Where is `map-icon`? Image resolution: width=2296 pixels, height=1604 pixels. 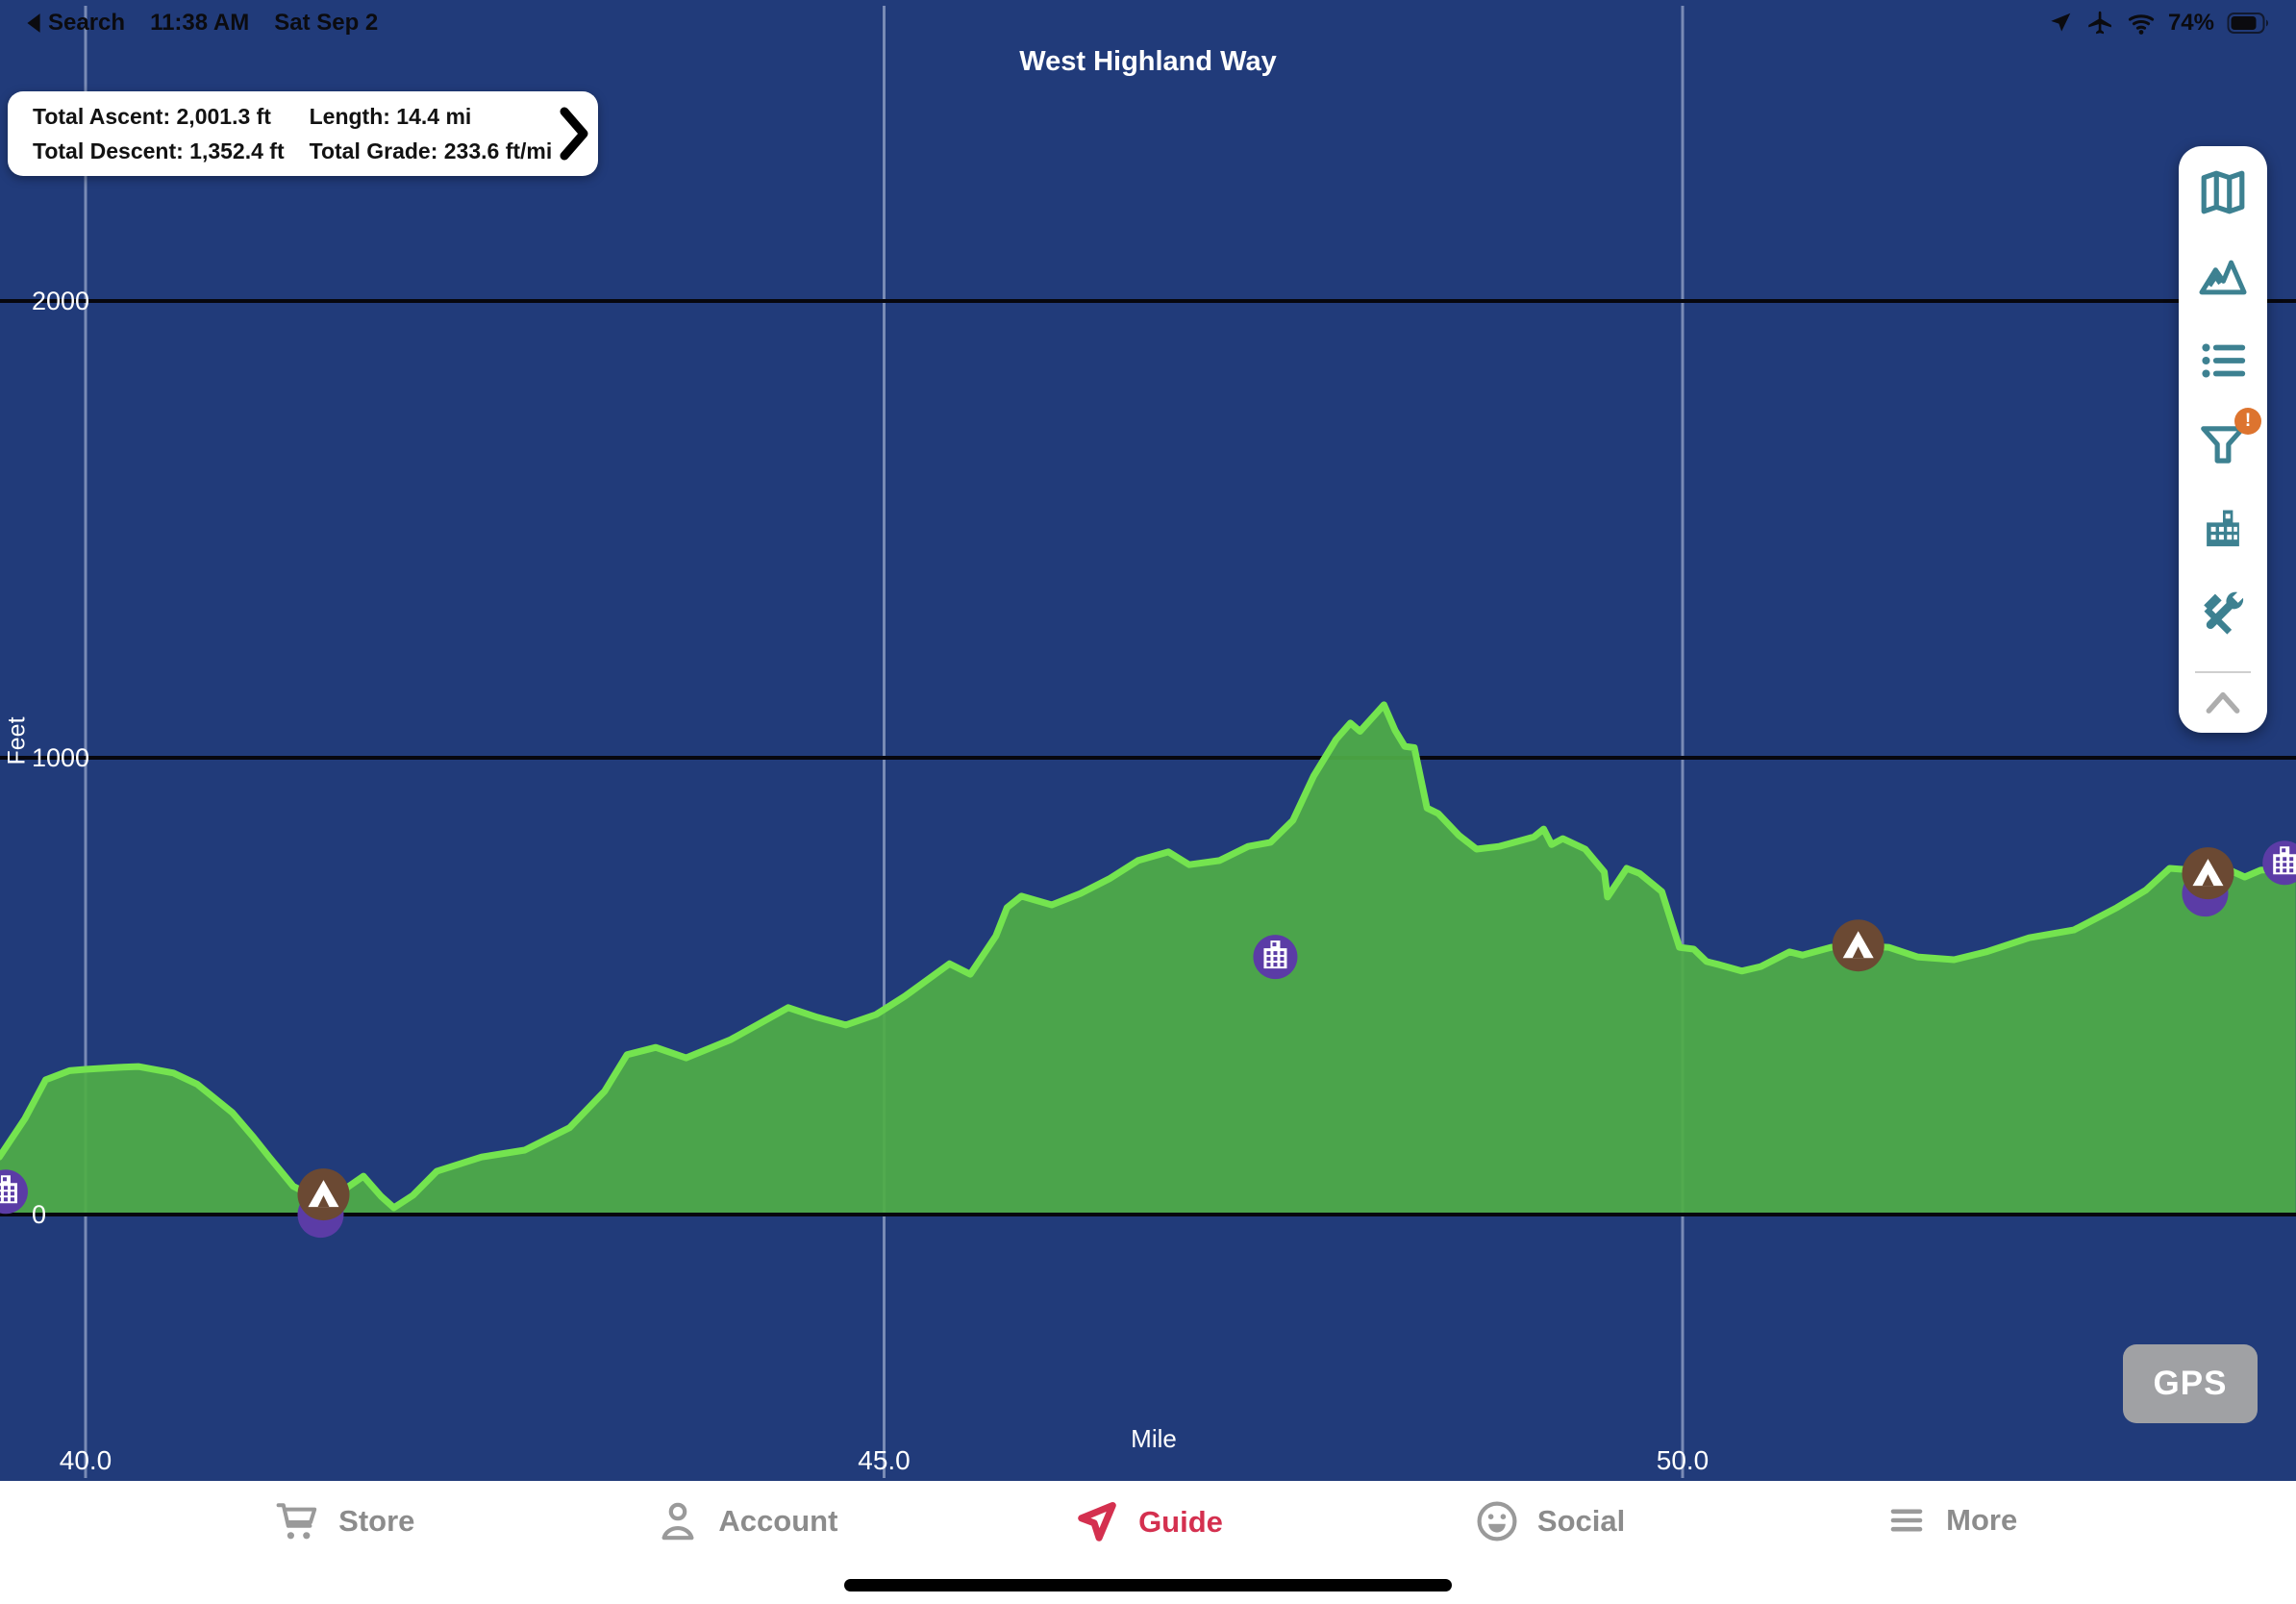
map-icon is located at coordinates (2223, 192).